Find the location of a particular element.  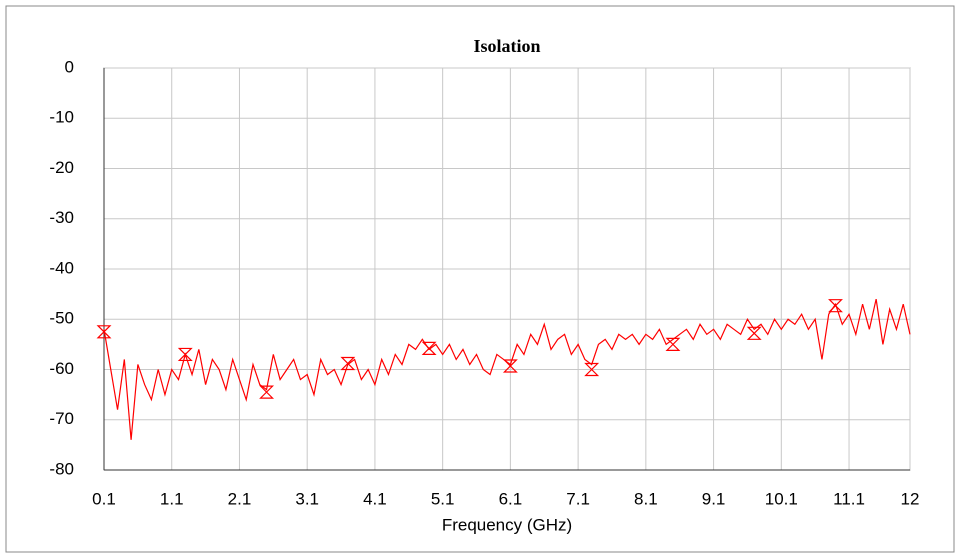

x-tick-label: 2.1 is located at coordinates (240, 498).